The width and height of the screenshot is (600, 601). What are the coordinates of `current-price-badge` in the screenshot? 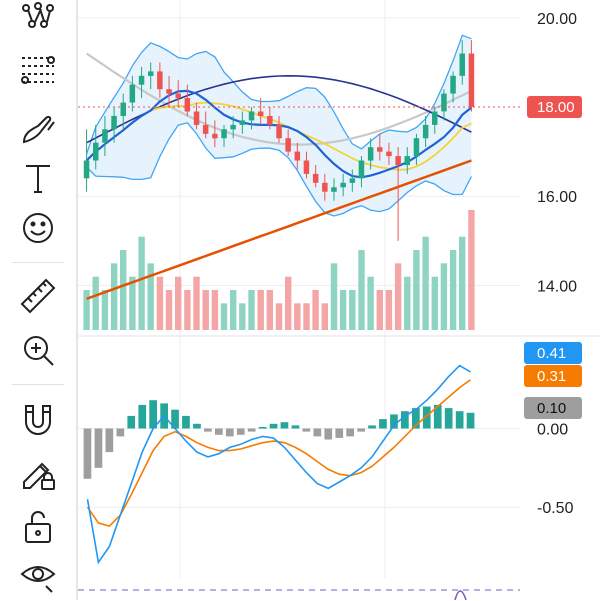 It's located at (554, 107).